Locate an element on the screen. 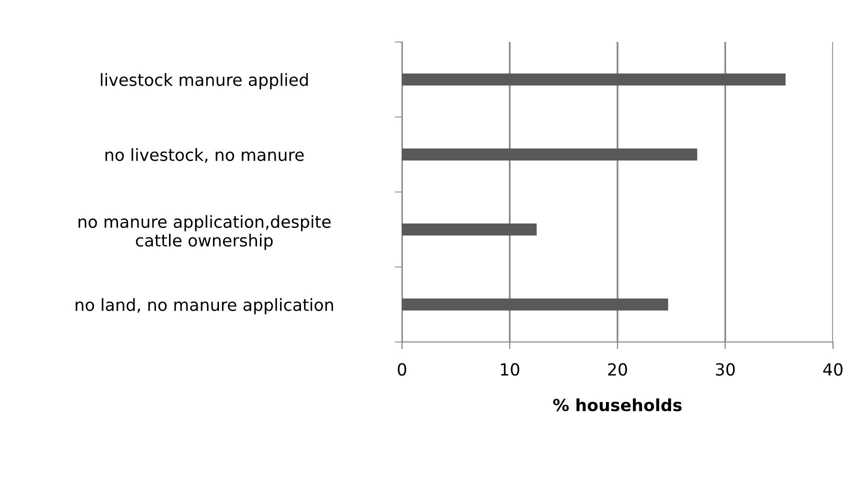 Image resolution: width=867 pixels, height=478 pixels. x-axis-title: % households is located at coordinates (617, 405).